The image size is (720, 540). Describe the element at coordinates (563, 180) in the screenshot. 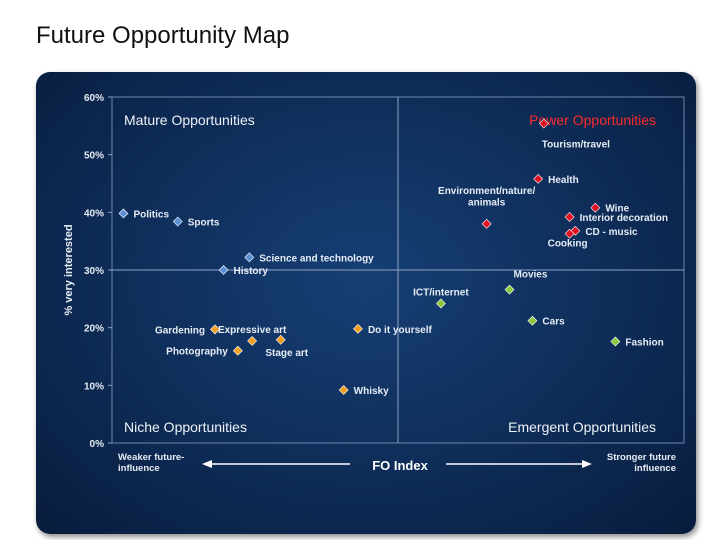

I see `data-label: Health` at that location.